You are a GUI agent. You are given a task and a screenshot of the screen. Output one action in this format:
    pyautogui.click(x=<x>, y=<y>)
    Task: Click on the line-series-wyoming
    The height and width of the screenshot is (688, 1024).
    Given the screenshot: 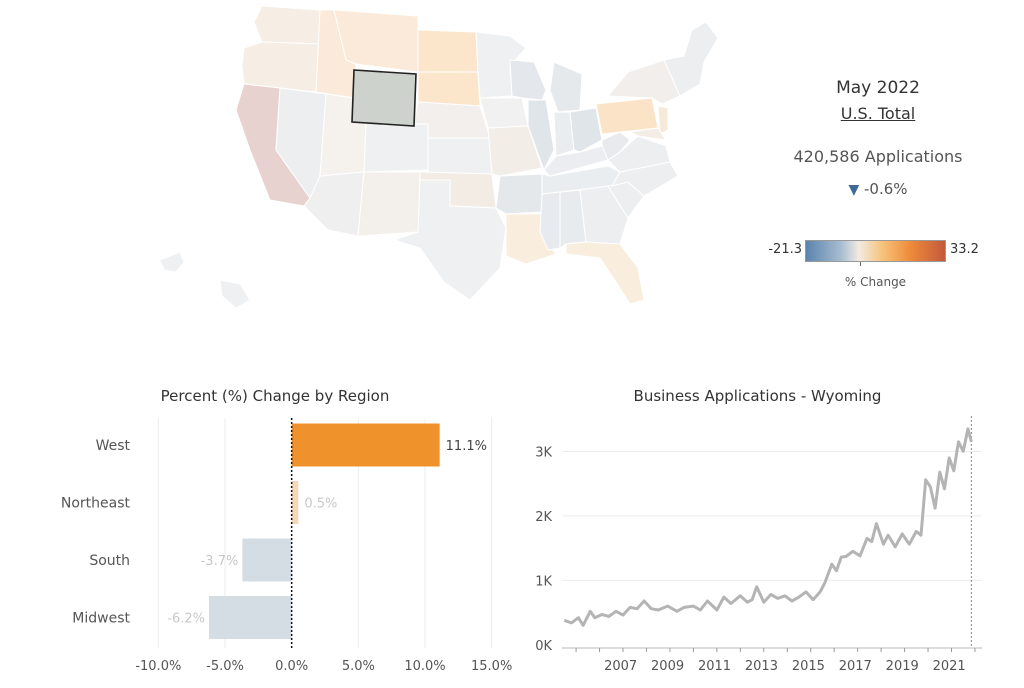 What is the action you would take?
    pyautogui.click(x=768, y=527)
    